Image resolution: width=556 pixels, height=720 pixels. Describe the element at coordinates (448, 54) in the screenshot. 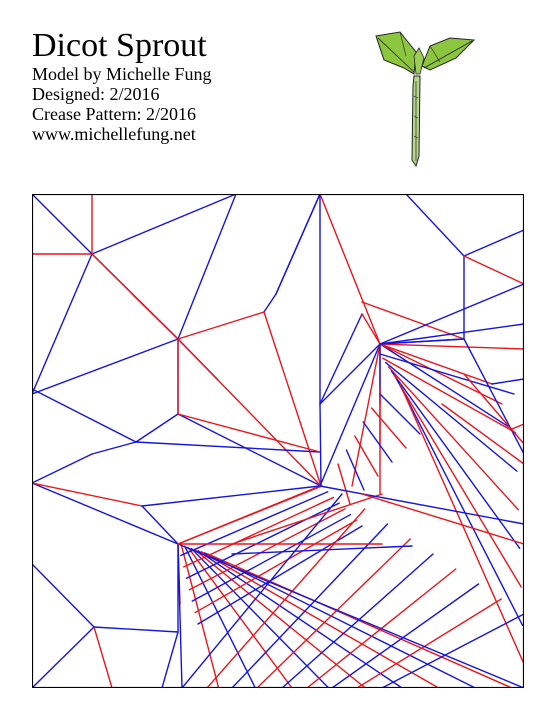

I see `sprout-right-leaf` at that location.